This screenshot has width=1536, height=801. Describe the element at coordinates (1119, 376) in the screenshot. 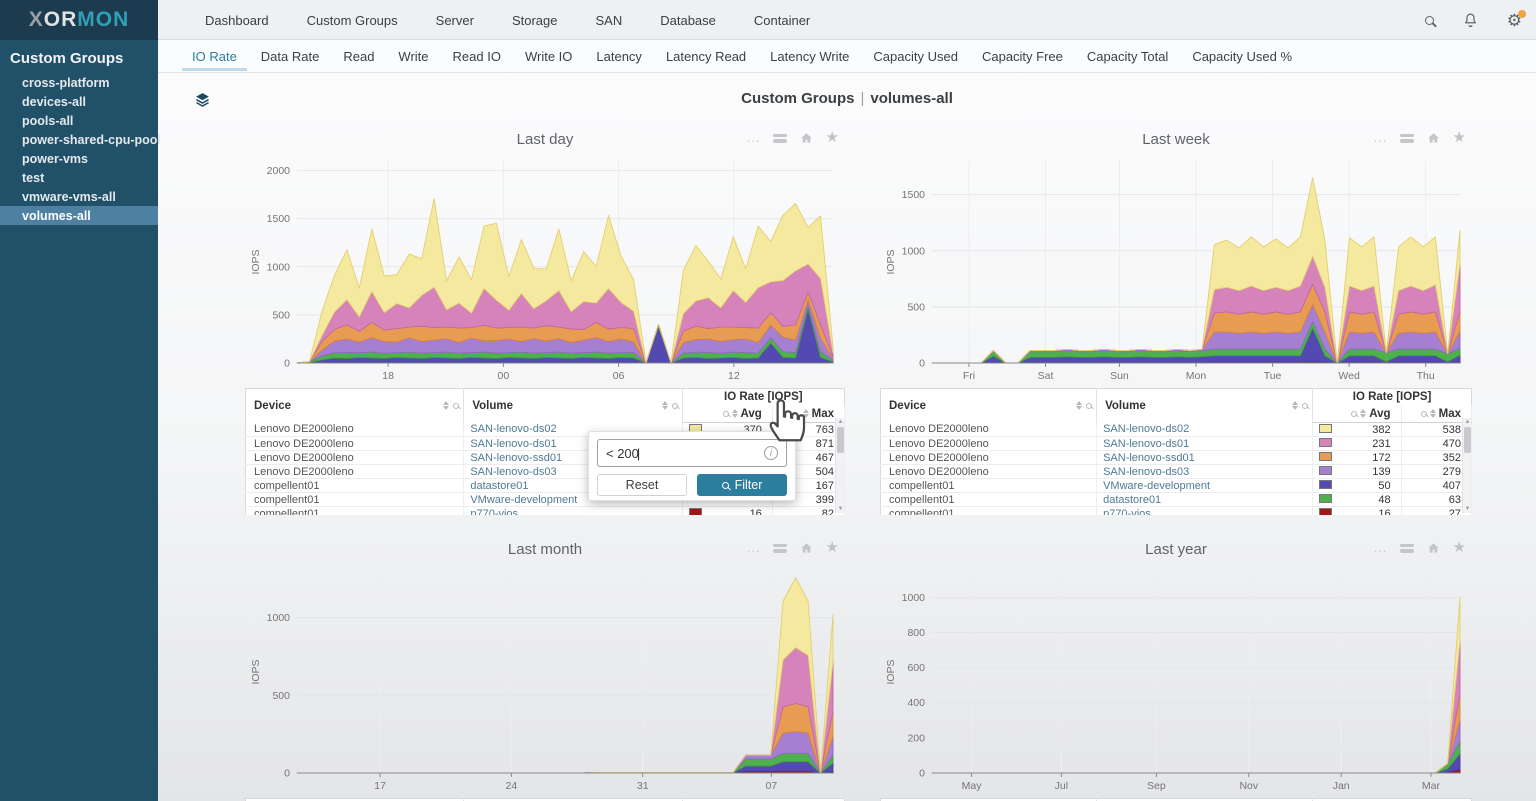

I see `svg-text: Sun` at that location.